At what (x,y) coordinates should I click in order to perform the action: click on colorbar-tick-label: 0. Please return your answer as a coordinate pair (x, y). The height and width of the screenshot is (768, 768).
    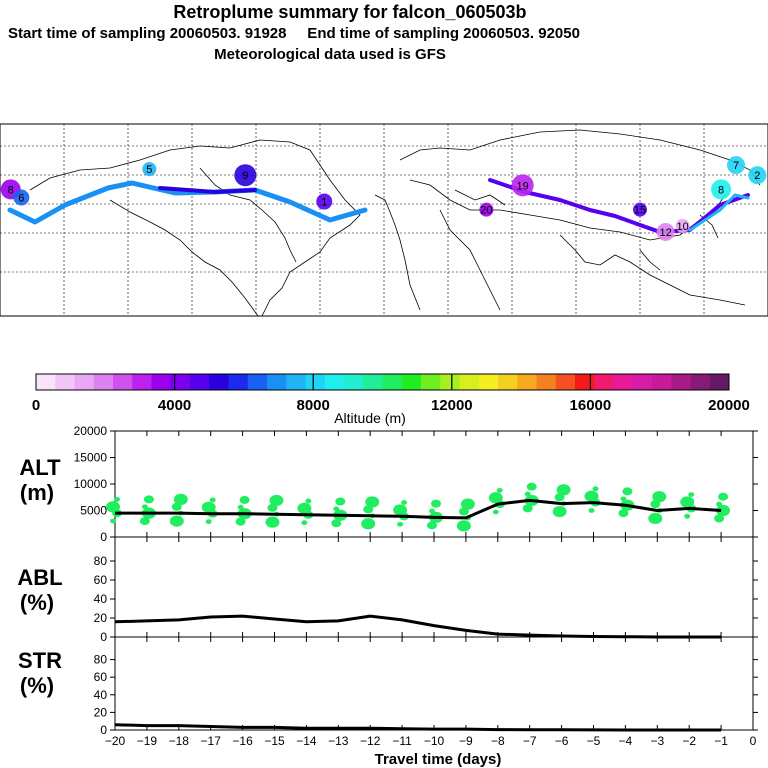
    Looking at the image, I should click on (36, 405).